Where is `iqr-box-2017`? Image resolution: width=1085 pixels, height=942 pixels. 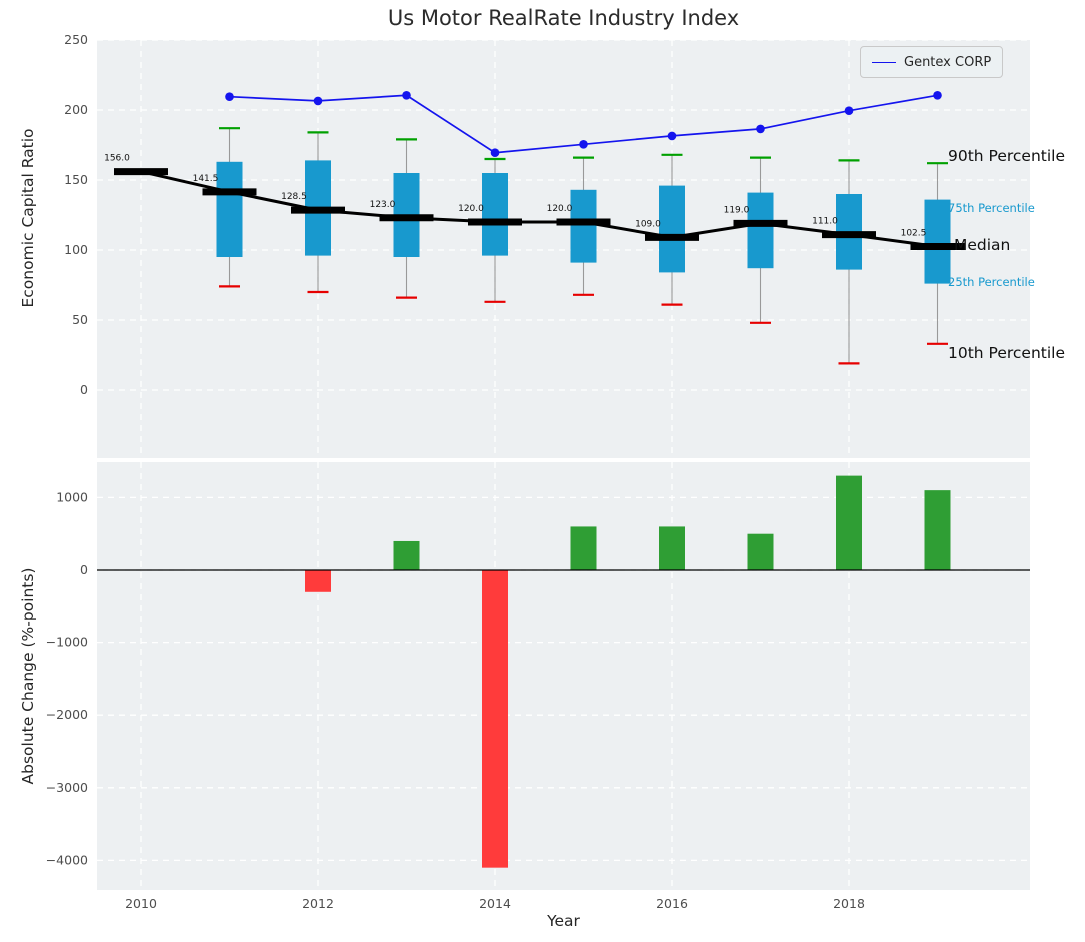 iqr-box-2017 is located at coordinates (760, 230).